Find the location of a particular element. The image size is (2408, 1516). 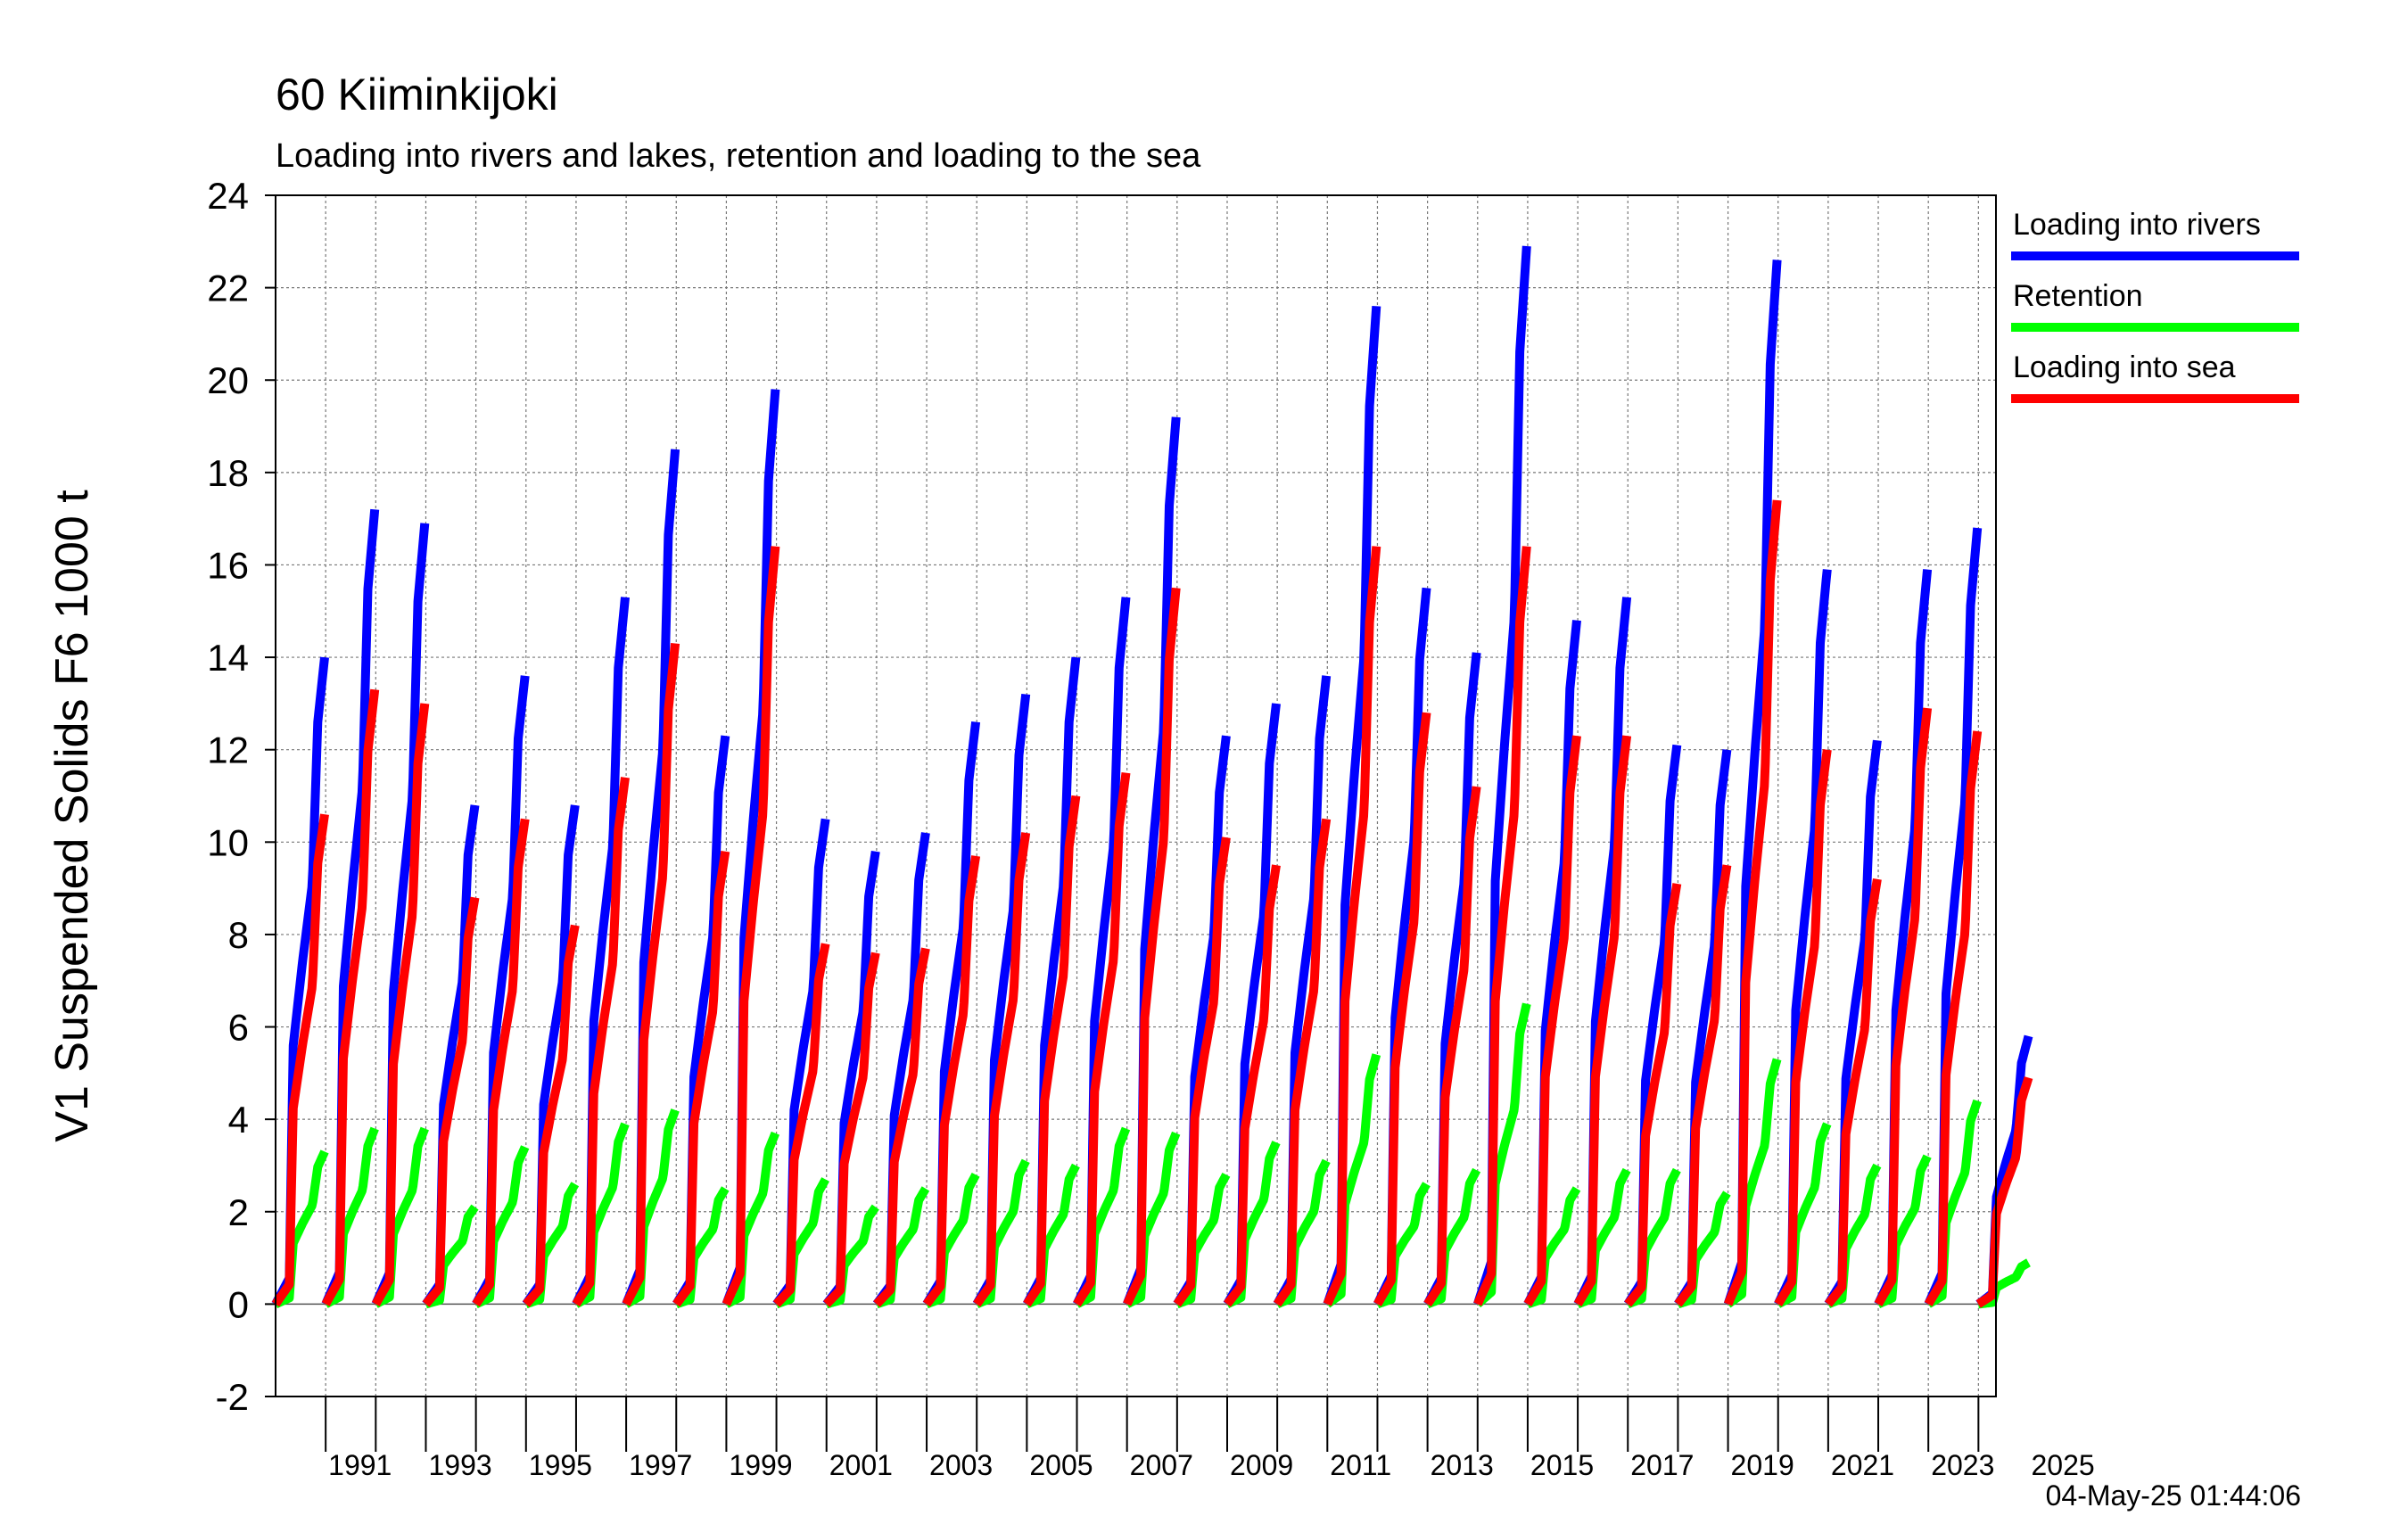

x-tick-label: 2017 is located at coordinates (1662, 1465).